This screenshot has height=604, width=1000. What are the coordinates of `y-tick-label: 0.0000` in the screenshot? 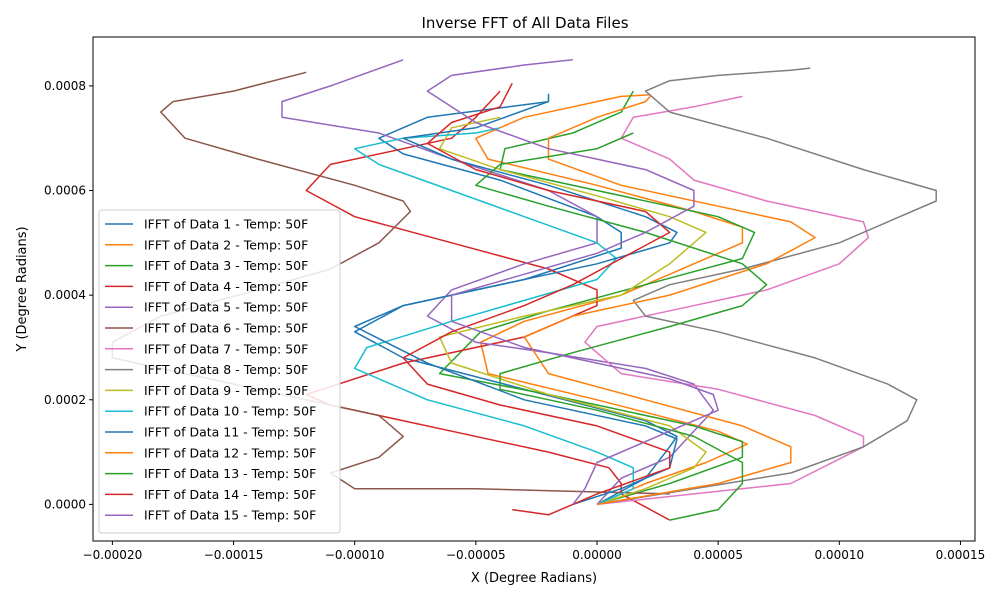 It's located at (65, 504).